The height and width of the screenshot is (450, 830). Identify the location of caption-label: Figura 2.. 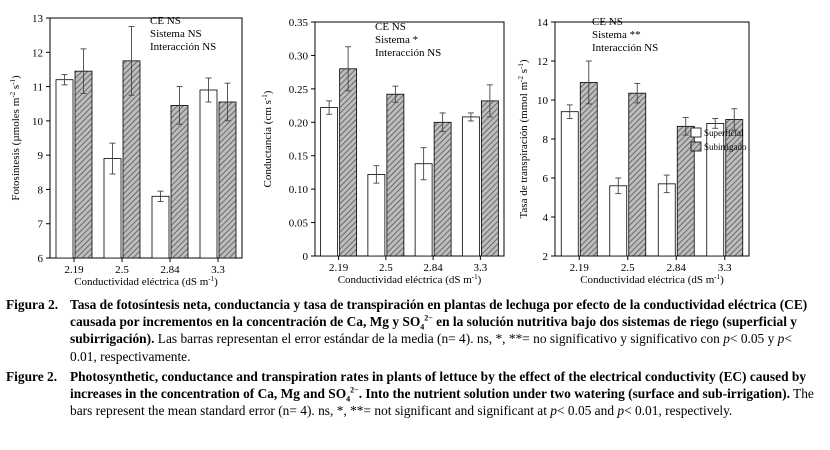
(32, 304).